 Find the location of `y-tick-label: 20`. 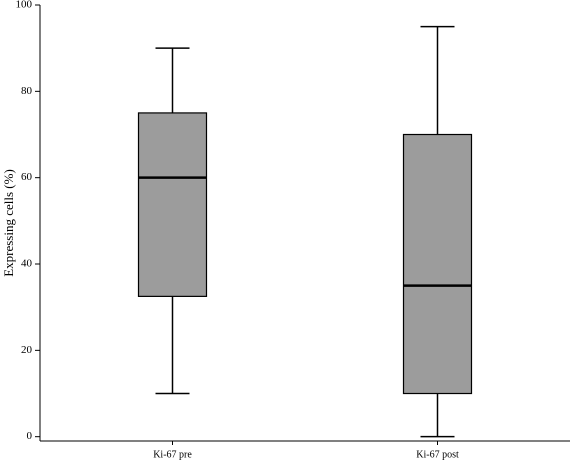

y-tick-label: 20 is located at coordinates (27, 350).